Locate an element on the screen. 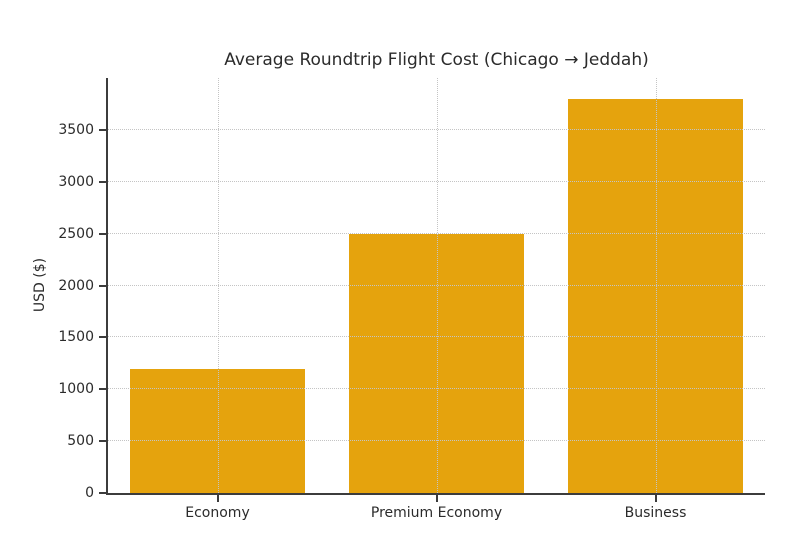 The width and height of the screenshot is (799, 535). y-tick-label-0: 0 is located at coordinates (89, 493).